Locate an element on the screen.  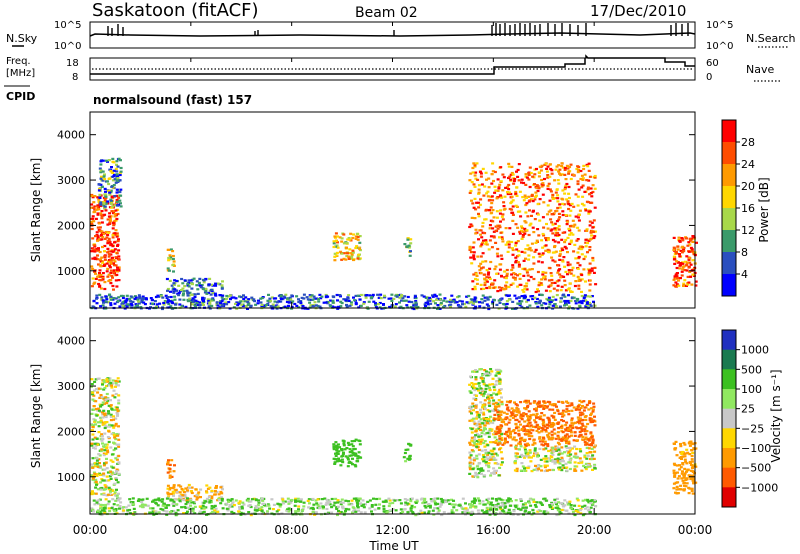
freq-tick-top: 18 is located at coordinates (72, 63).